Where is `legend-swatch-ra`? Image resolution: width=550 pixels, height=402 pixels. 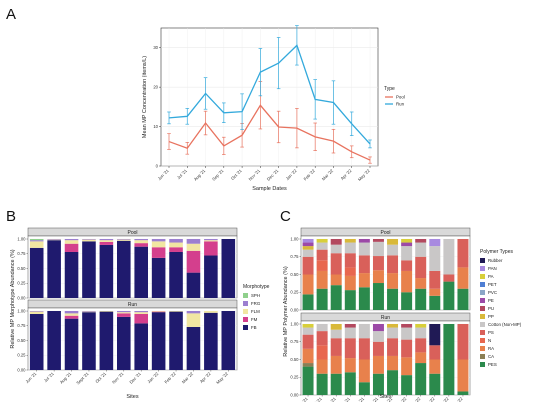
legend-swatch-ra is located at coordinates (482, 348).